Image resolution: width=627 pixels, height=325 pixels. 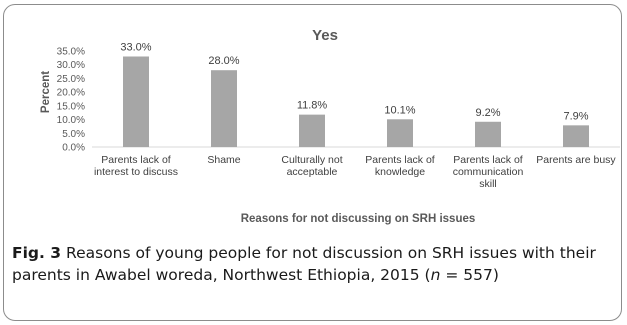 I want to click on category-label: skill, so click(x=488, y=184).